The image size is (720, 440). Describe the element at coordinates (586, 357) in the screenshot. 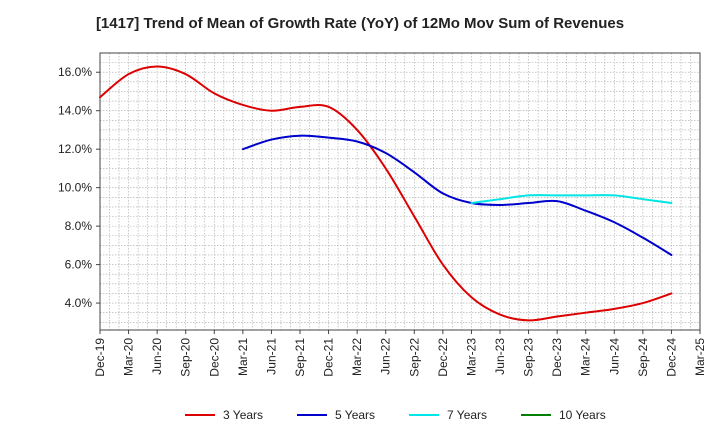

I see `x-tick-label: Mar-24` at that location.